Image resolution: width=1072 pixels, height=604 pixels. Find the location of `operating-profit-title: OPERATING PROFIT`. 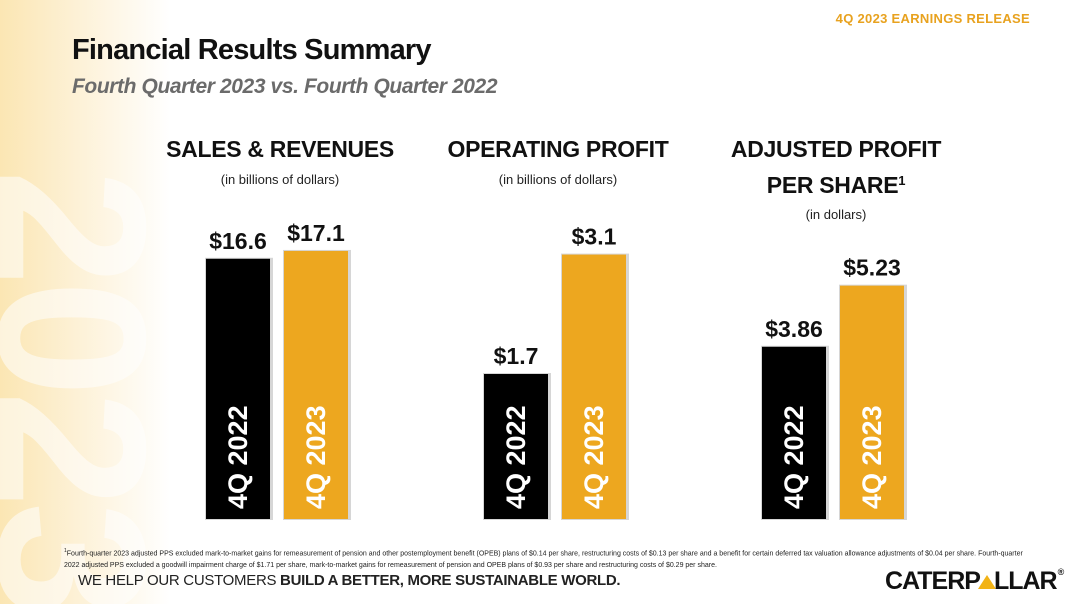

operating-profit-title: OPERATING PROFIT is located at coordinates (558, 149).